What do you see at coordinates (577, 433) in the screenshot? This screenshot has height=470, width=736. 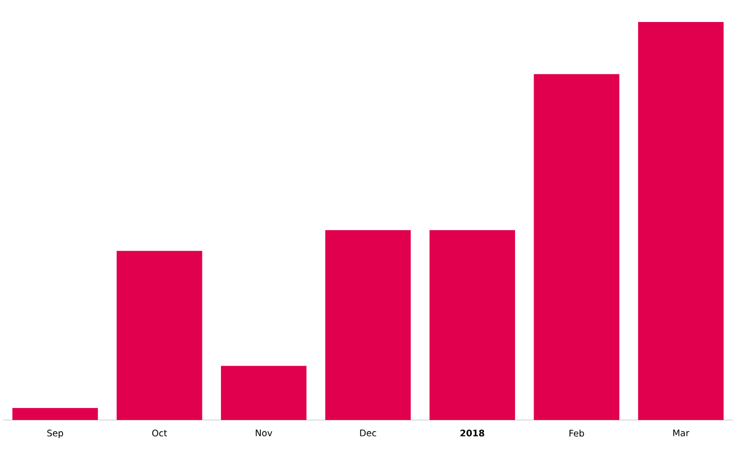 I see `x-tick-label: Feb` at bounding box center [577, 433].